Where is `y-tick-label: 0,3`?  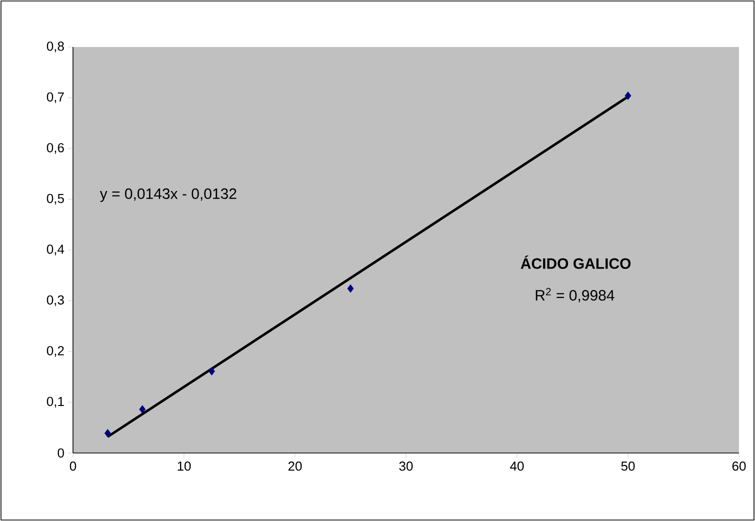 y-tick-label: 0,3 is located at coordinates (55, 300).